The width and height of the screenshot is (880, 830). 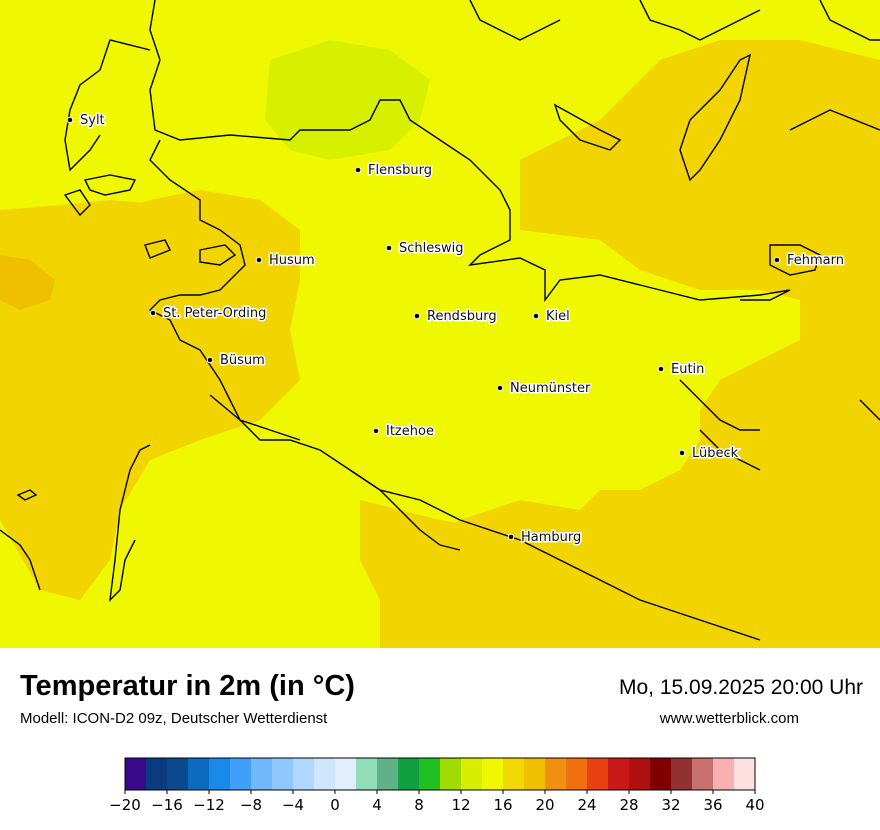 I want to click on city-label: Sylt, so click(x=92, y=120).